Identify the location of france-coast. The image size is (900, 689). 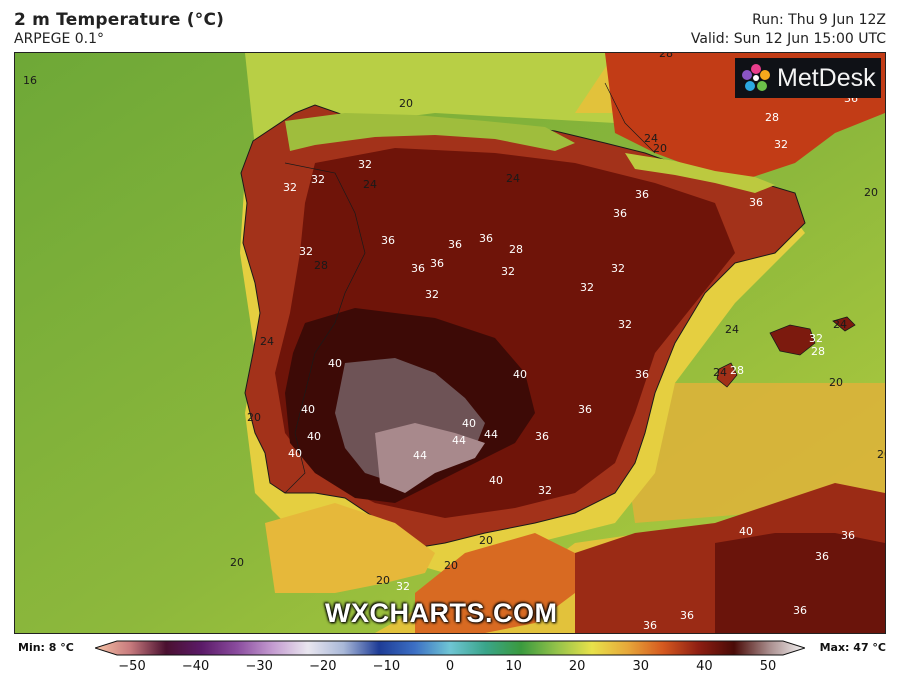
(630, 118).